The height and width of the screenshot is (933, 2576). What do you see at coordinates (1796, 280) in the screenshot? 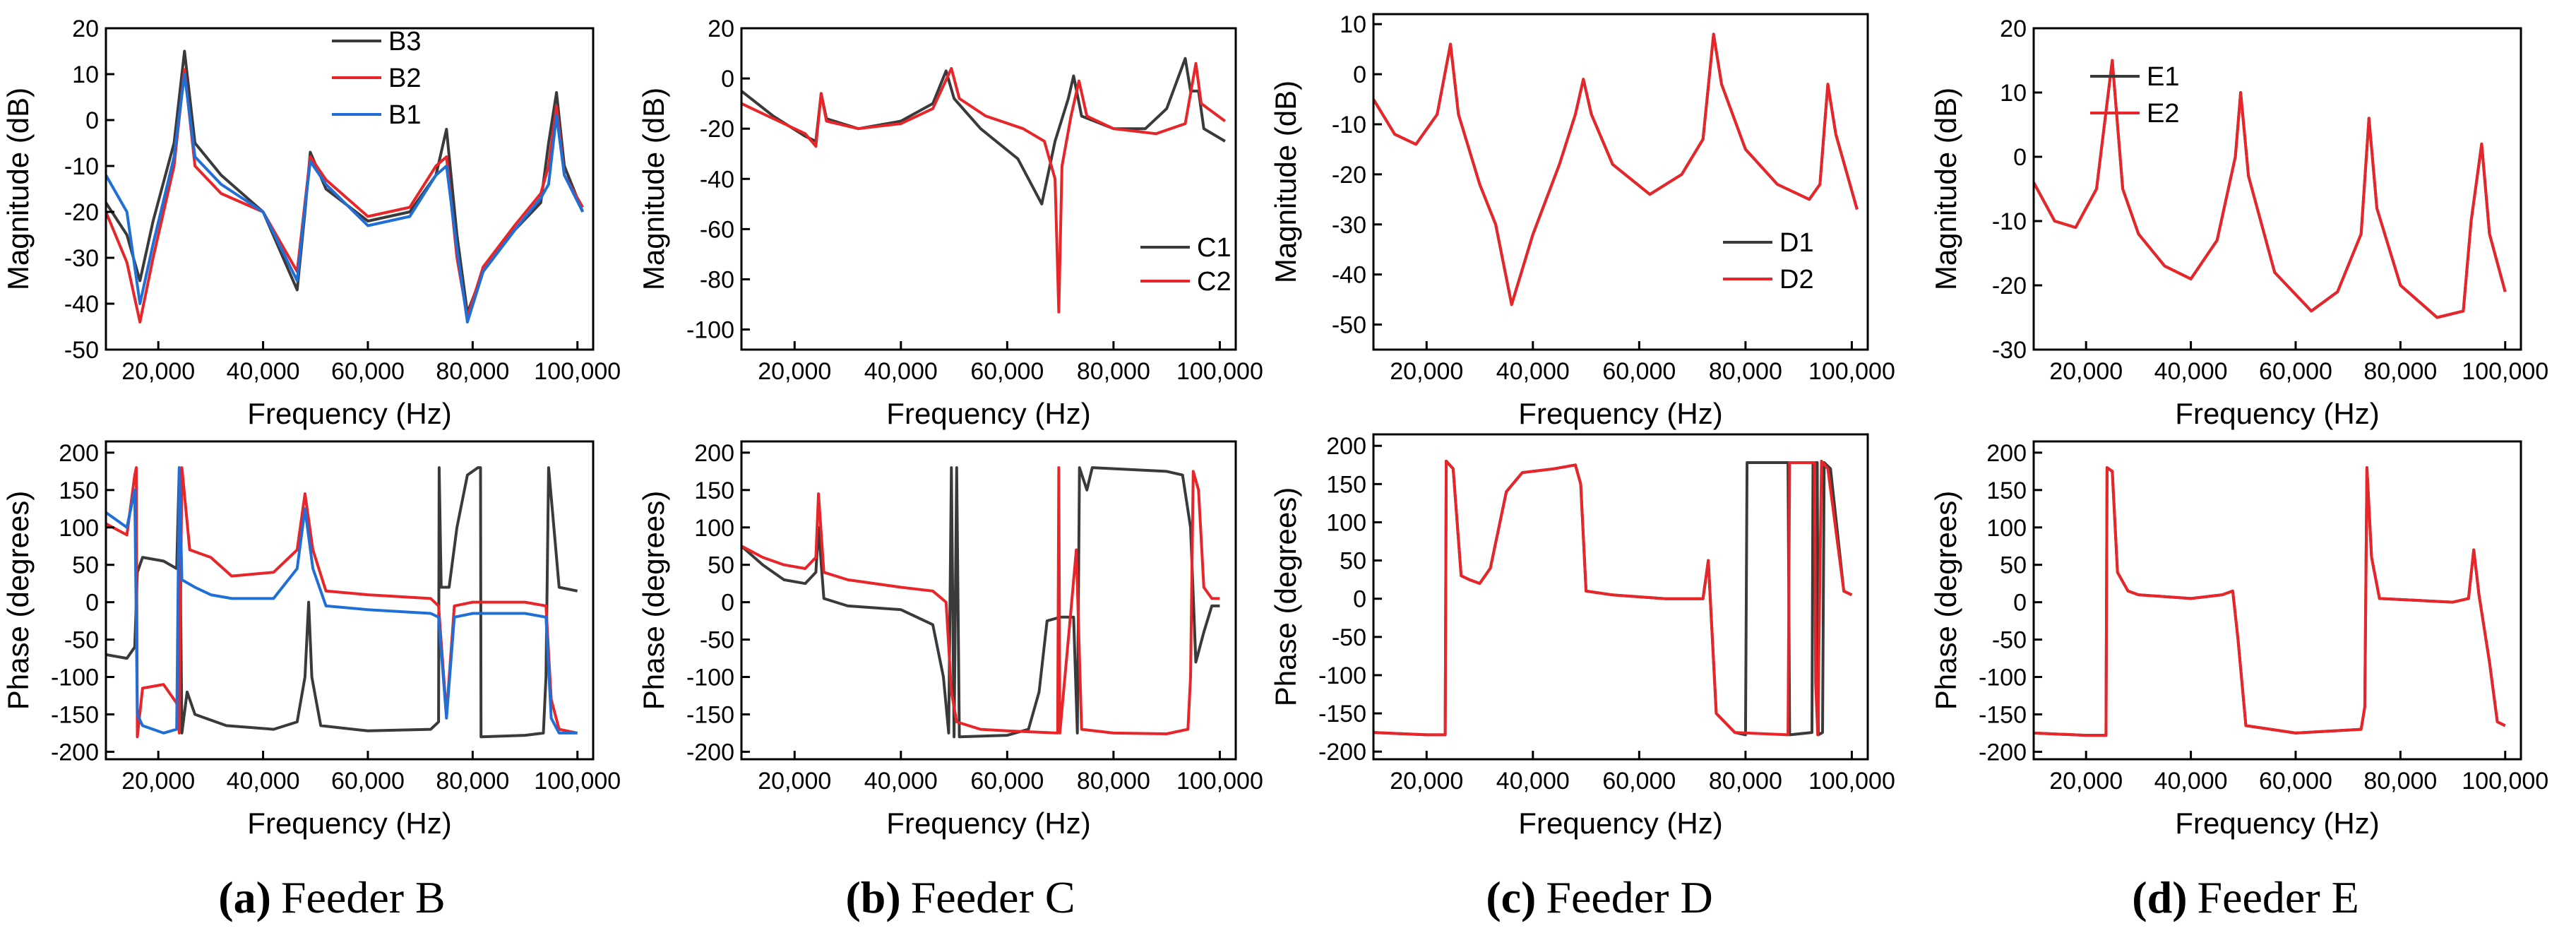
I see `legend-label-d2: D2` at bounding box center [1796, 280].